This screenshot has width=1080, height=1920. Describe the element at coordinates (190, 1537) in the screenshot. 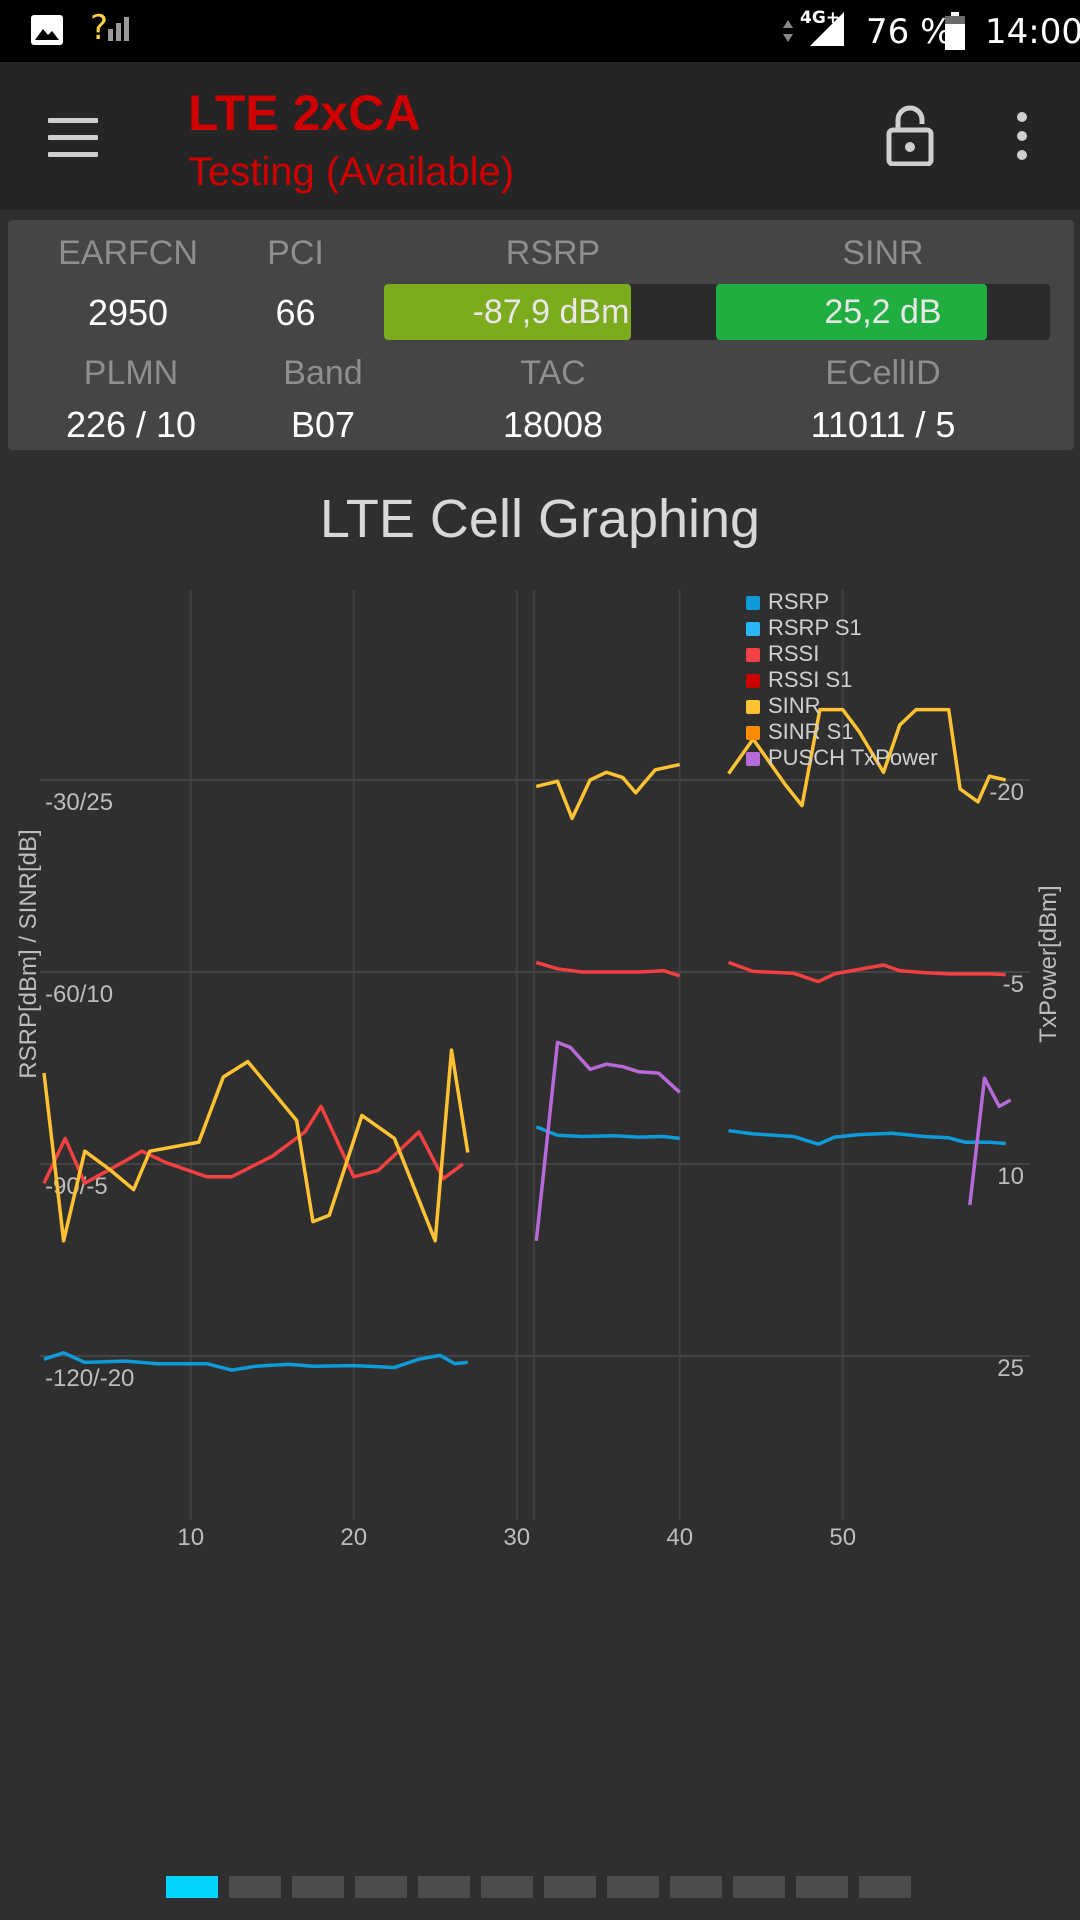

I see `x-tick-label: 10` at that location.